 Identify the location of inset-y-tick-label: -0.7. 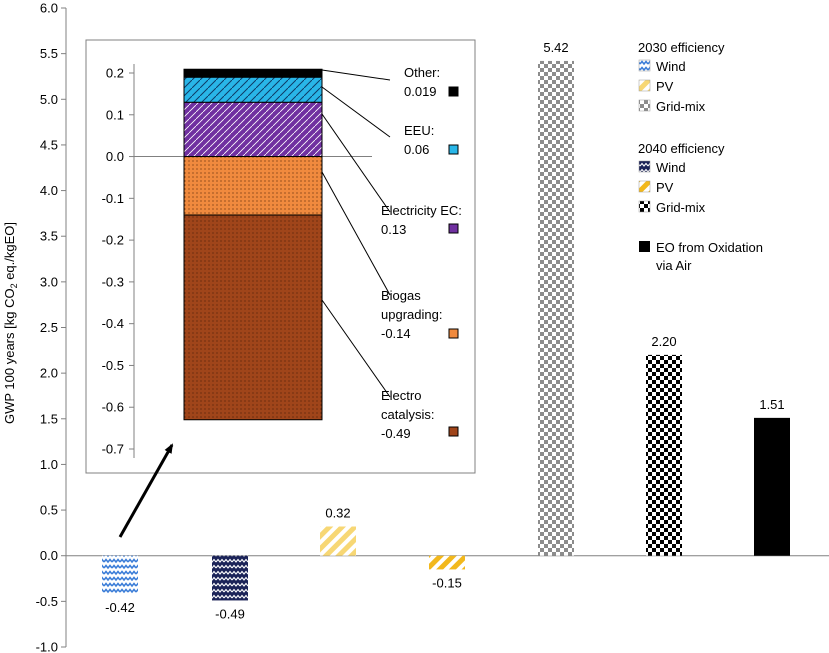
(113, 449).